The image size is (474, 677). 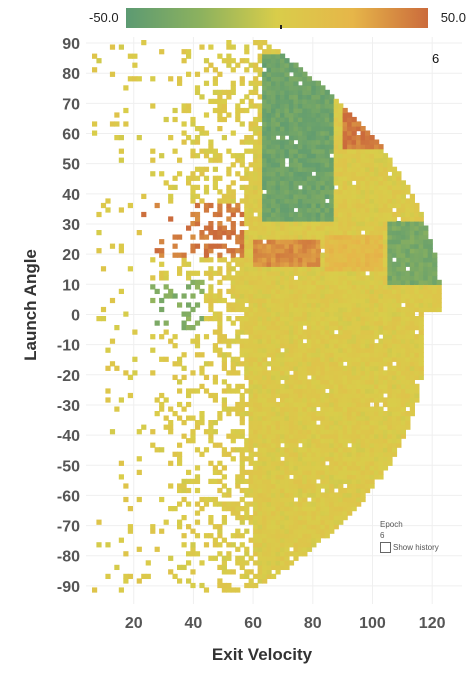 I want to click on show-history-checkbox, so click(x=385, y=547).